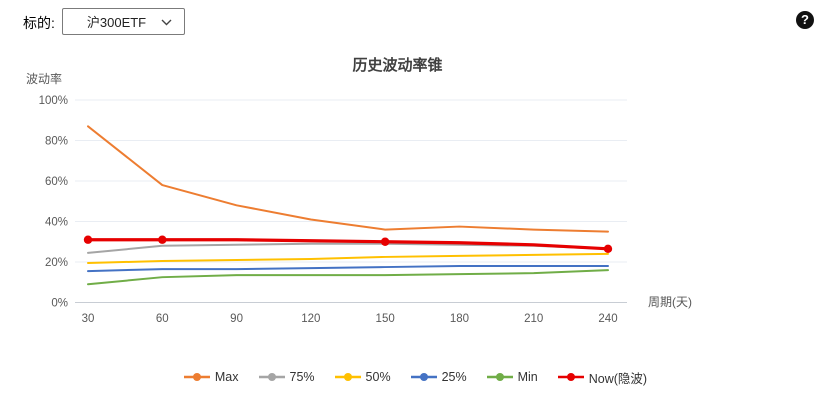 This screenshot has width=831, height=413. Describe the element at coordinates (59, 304) in the screenshot. I see `y-tick-label: 0%` at that location.